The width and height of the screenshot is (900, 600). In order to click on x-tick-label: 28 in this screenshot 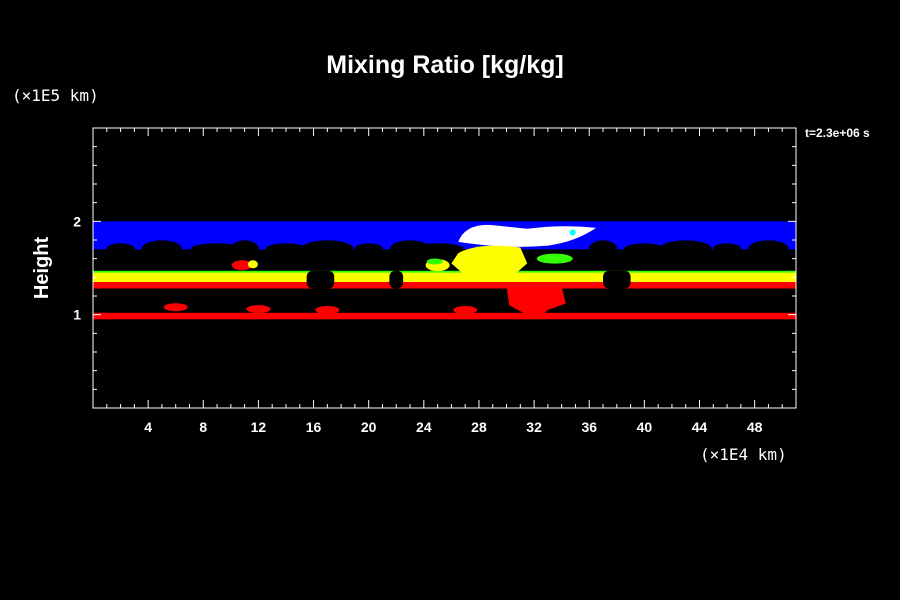, I will do `click(479, 427)`.